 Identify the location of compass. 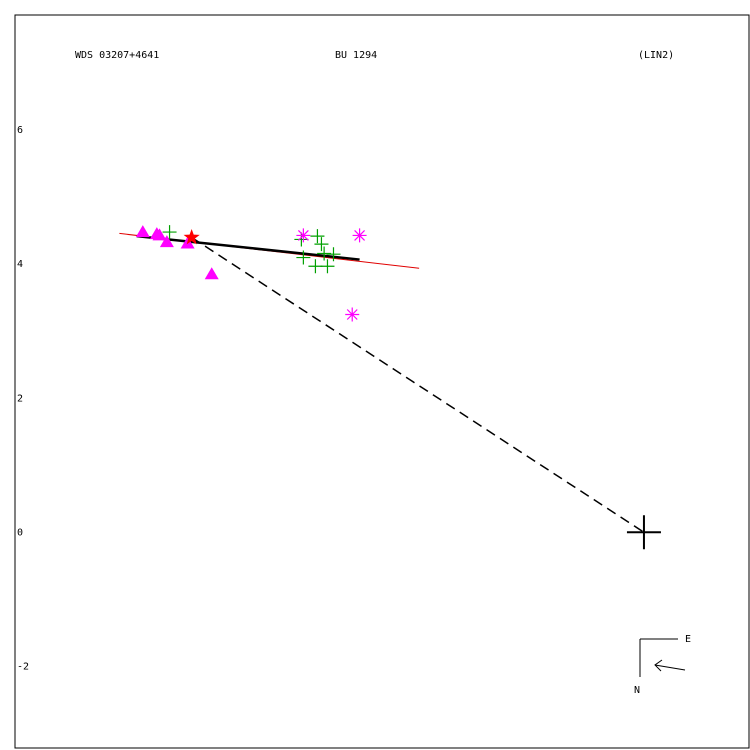
(662, 657).